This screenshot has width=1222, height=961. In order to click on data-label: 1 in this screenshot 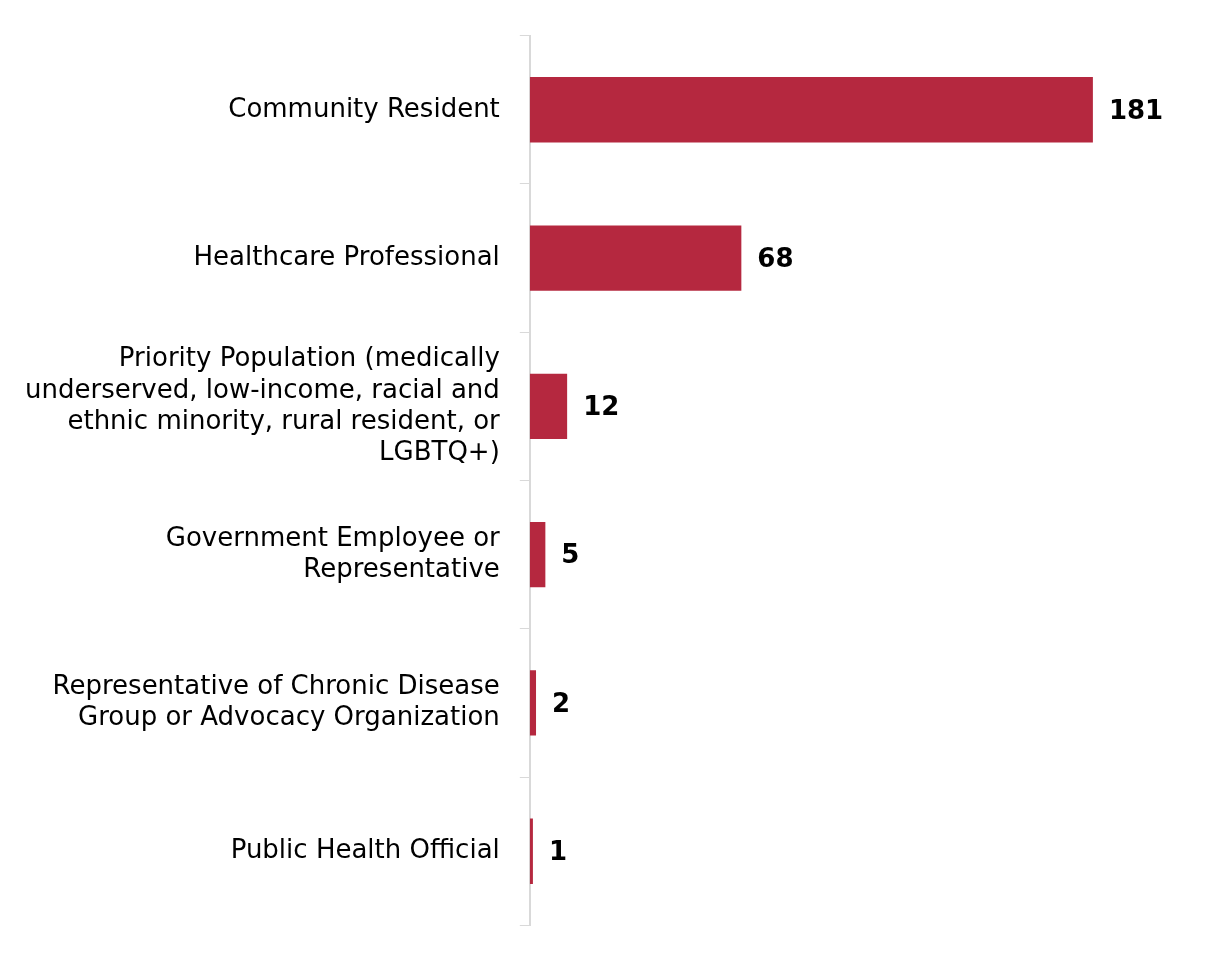, I will do `click(558, 851)`.